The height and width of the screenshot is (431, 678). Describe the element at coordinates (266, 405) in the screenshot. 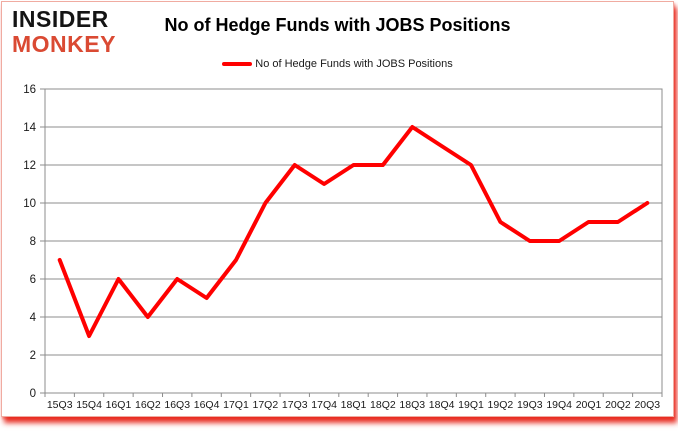

I see `x-tick-label: 17Q2` at that location.